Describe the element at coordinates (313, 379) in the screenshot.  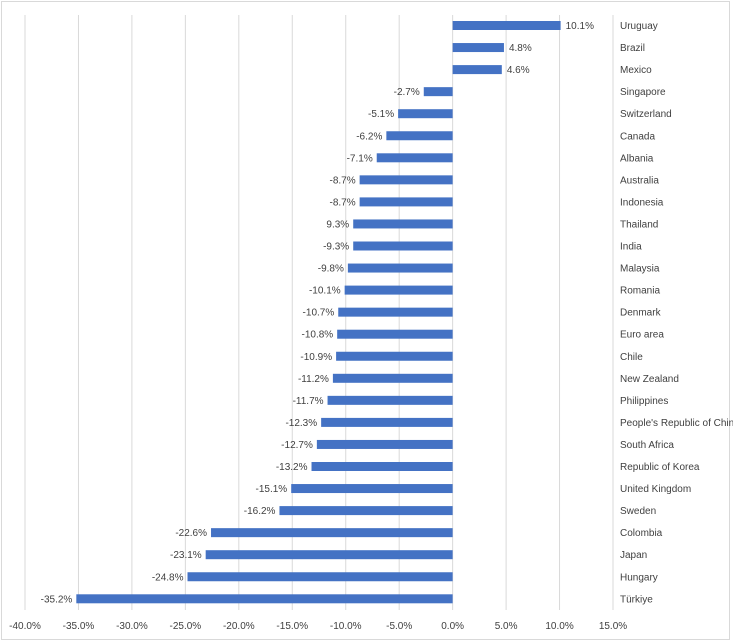
I see `data-label: -11.2%` at that location.